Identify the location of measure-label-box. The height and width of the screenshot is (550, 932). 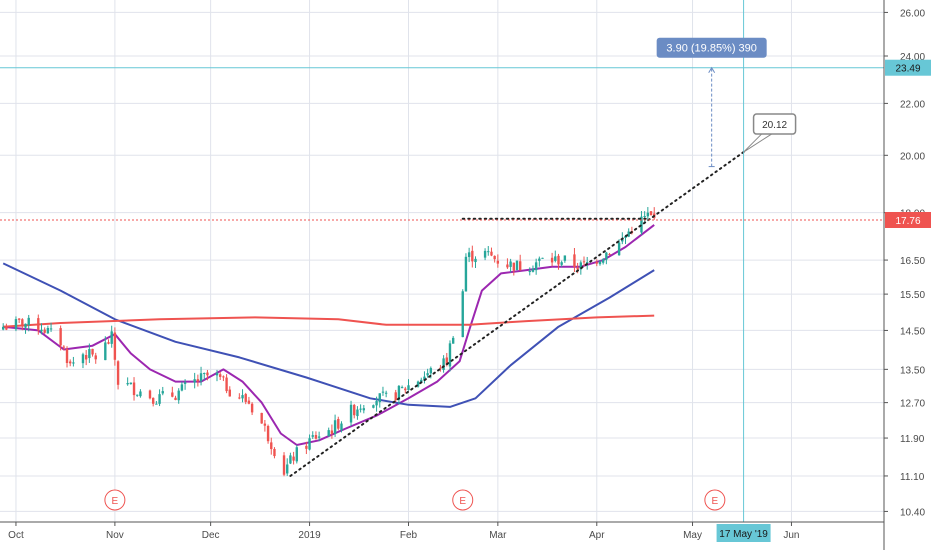
(711, 47).